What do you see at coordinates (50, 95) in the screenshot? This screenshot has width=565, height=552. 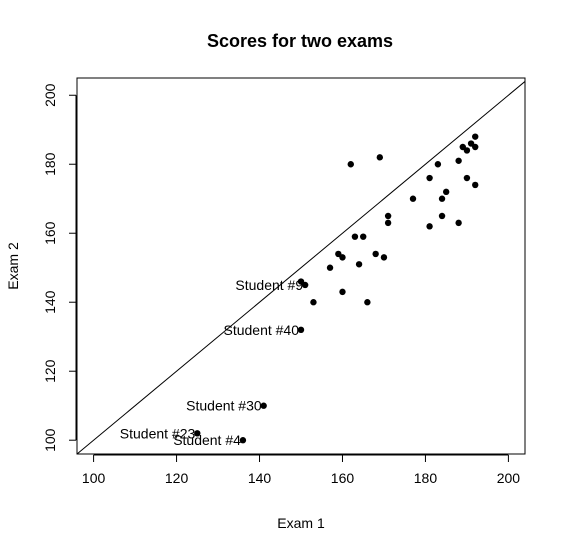 I see `y-tick-label: 200` at bounding box center [50, 95].